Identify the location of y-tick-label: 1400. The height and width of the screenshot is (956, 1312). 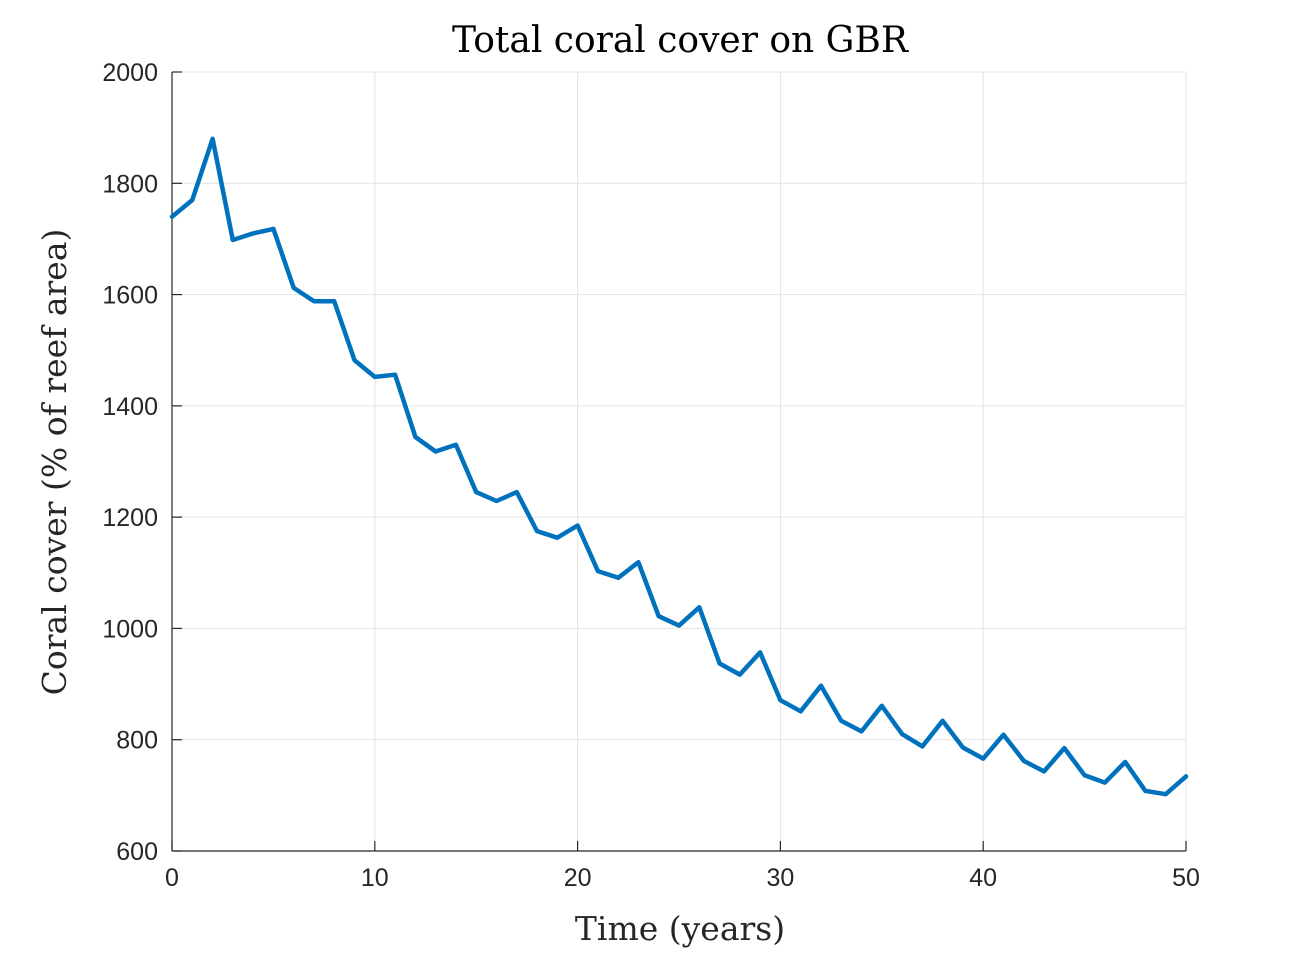
(130, 407).